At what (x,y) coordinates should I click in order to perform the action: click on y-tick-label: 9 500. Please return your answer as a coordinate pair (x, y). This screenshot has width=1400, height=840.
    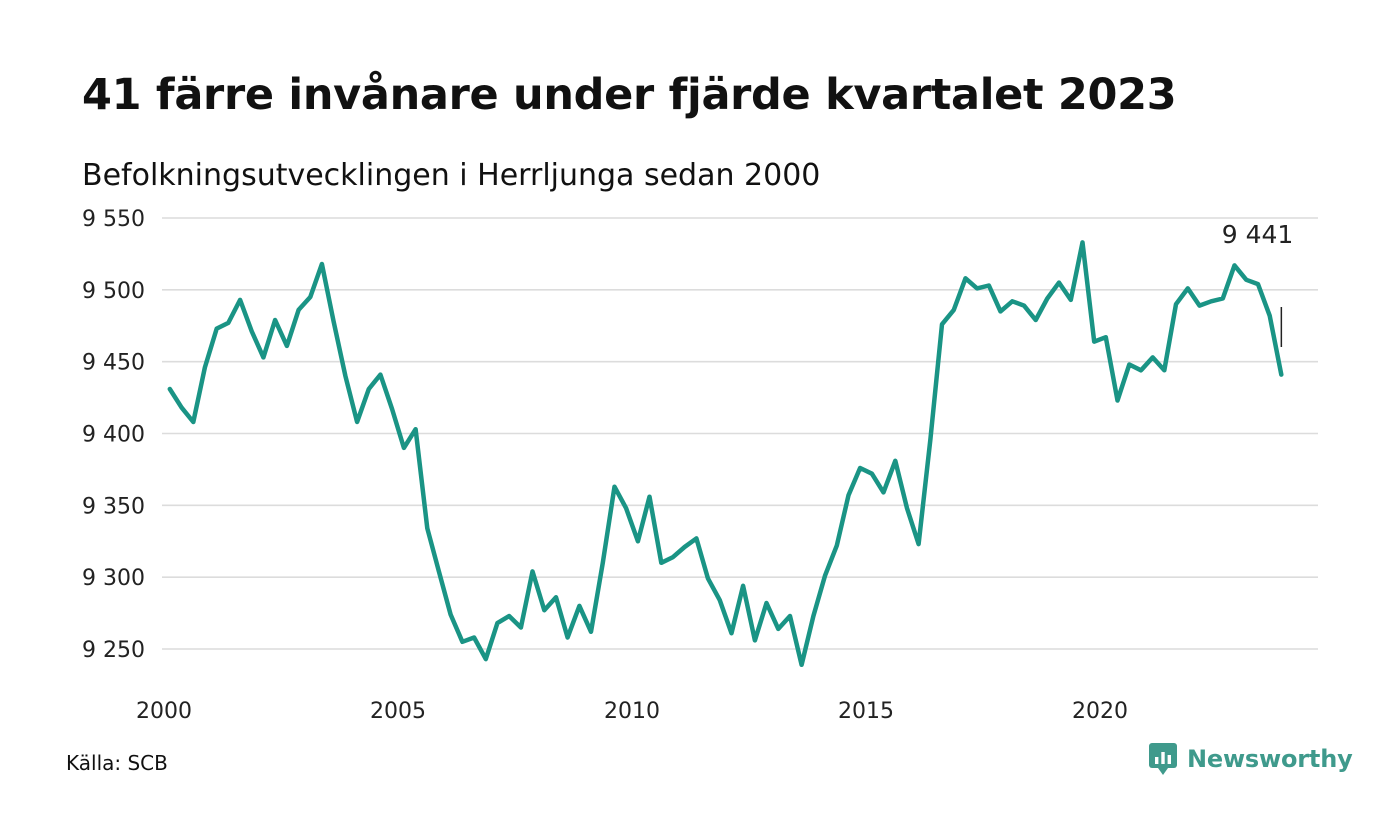
    Looking at the image, I should click on (113, 291).